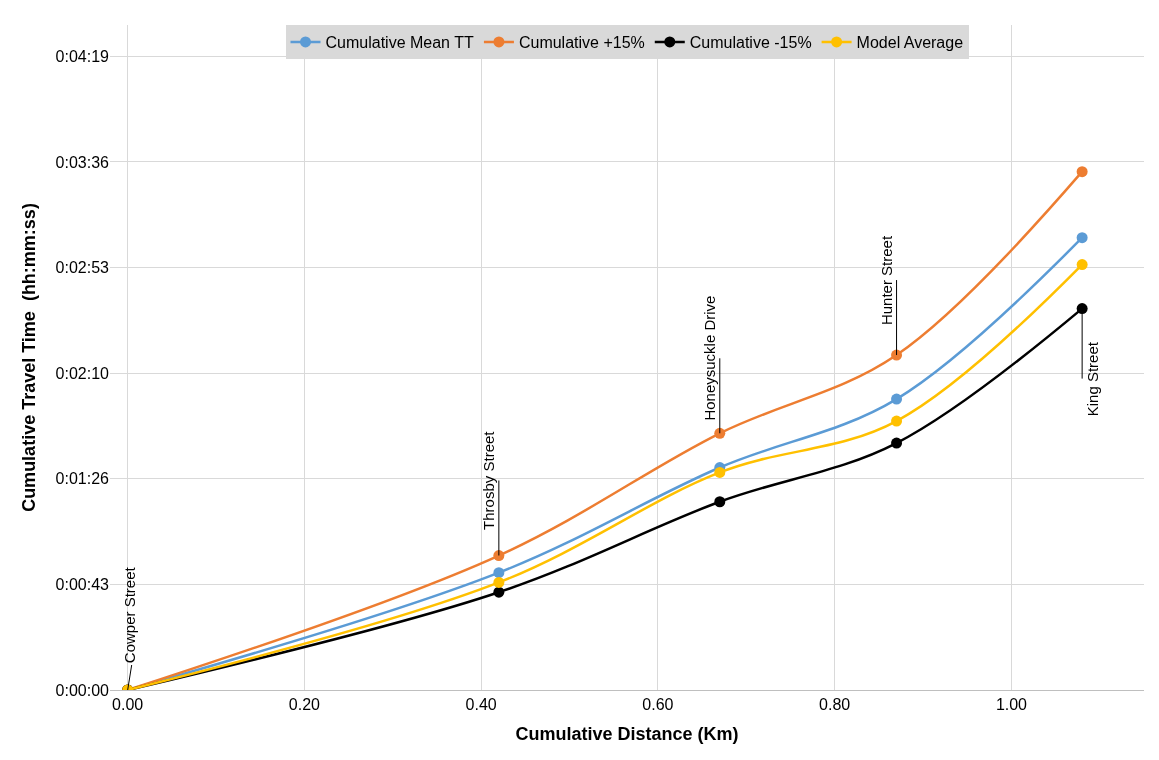 The width and height of the screenshot is (1159, 760). Describe the element at coordinates (1093, 379) in the screenshot. I see `annotation: King Street` at that location.